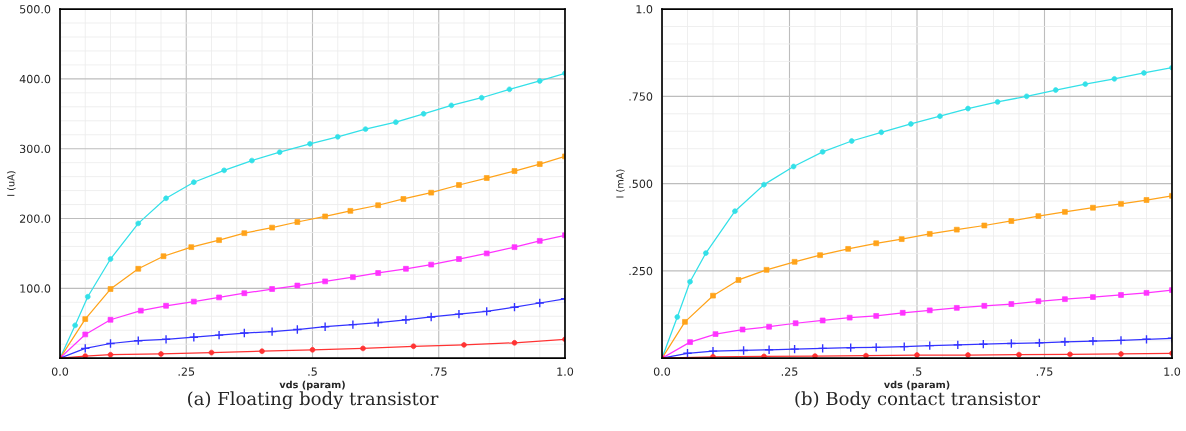 The image size is (1186, 431). I want to click on y-axis-title: I (mA), so click(620, 183).